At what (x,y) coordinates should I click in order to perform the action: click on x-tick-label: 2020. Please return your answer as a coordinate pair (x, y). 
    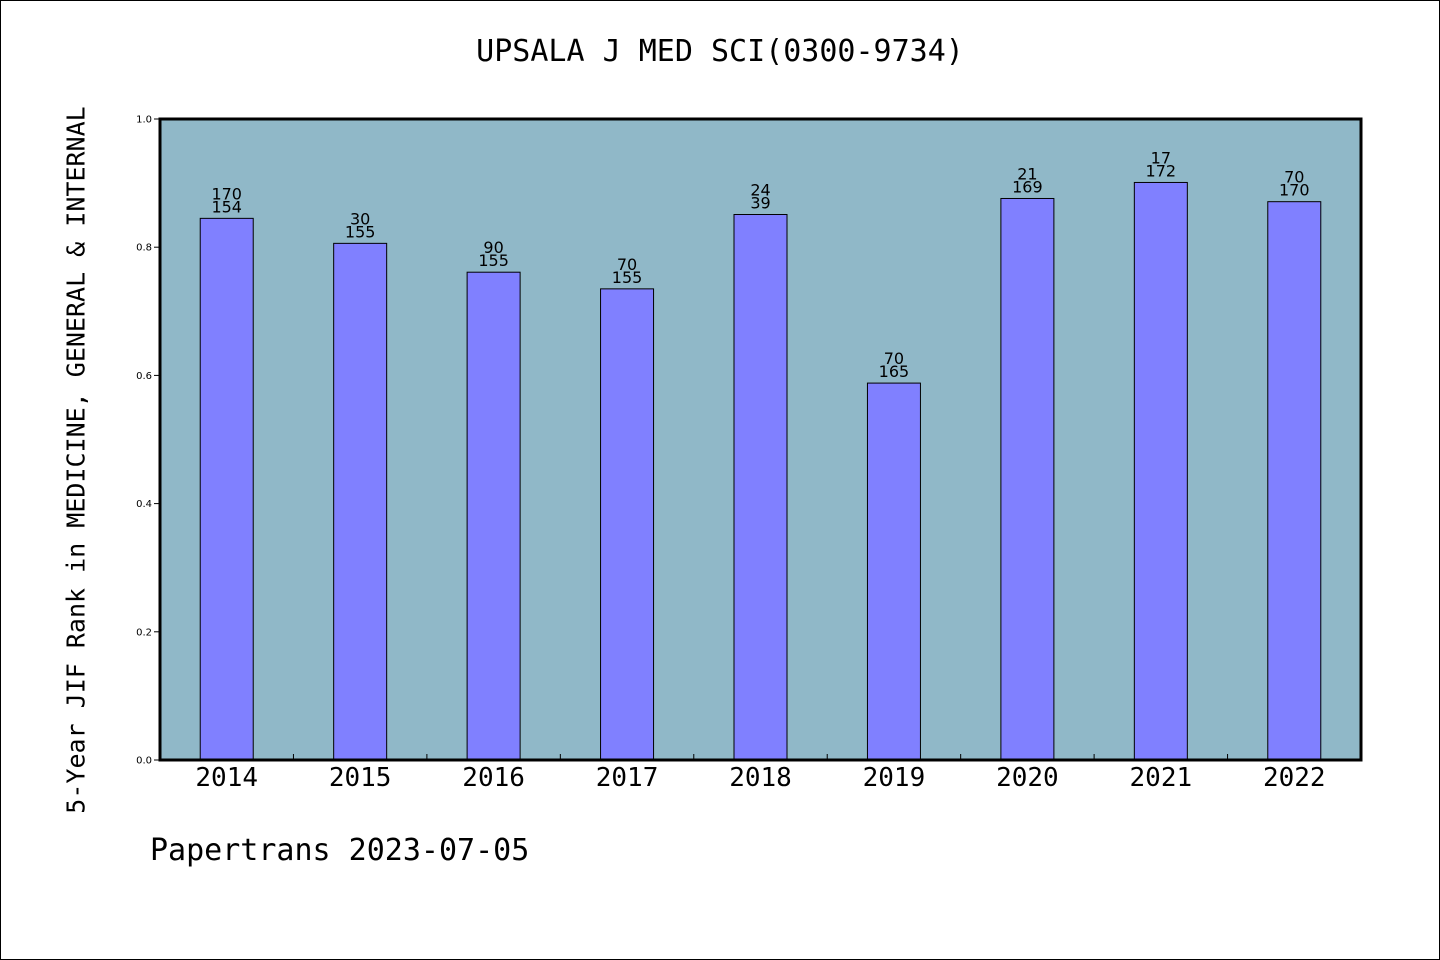
    Looking at the image, I should click on (1027, 778).